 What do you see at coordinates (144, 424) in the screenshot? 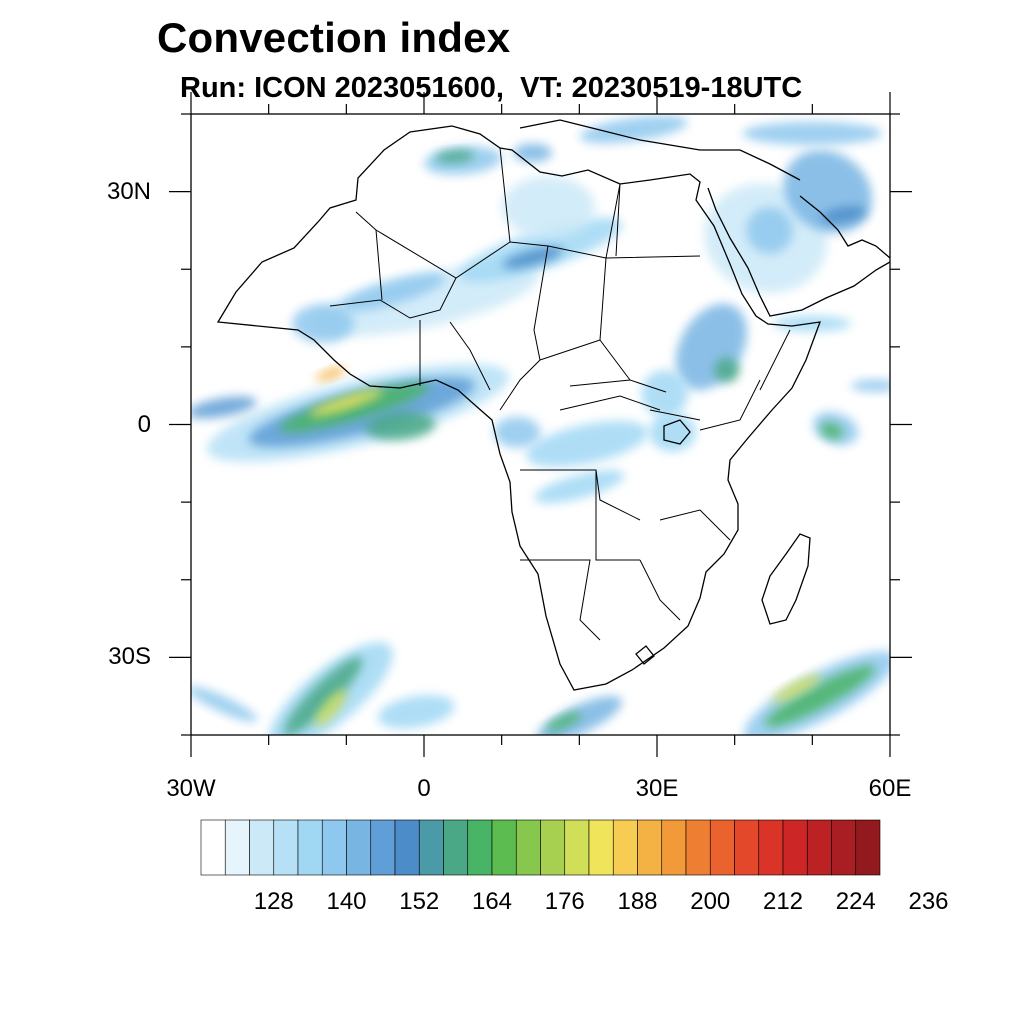
I see `lat-label-0: 0` at bounding box center [144, 424].